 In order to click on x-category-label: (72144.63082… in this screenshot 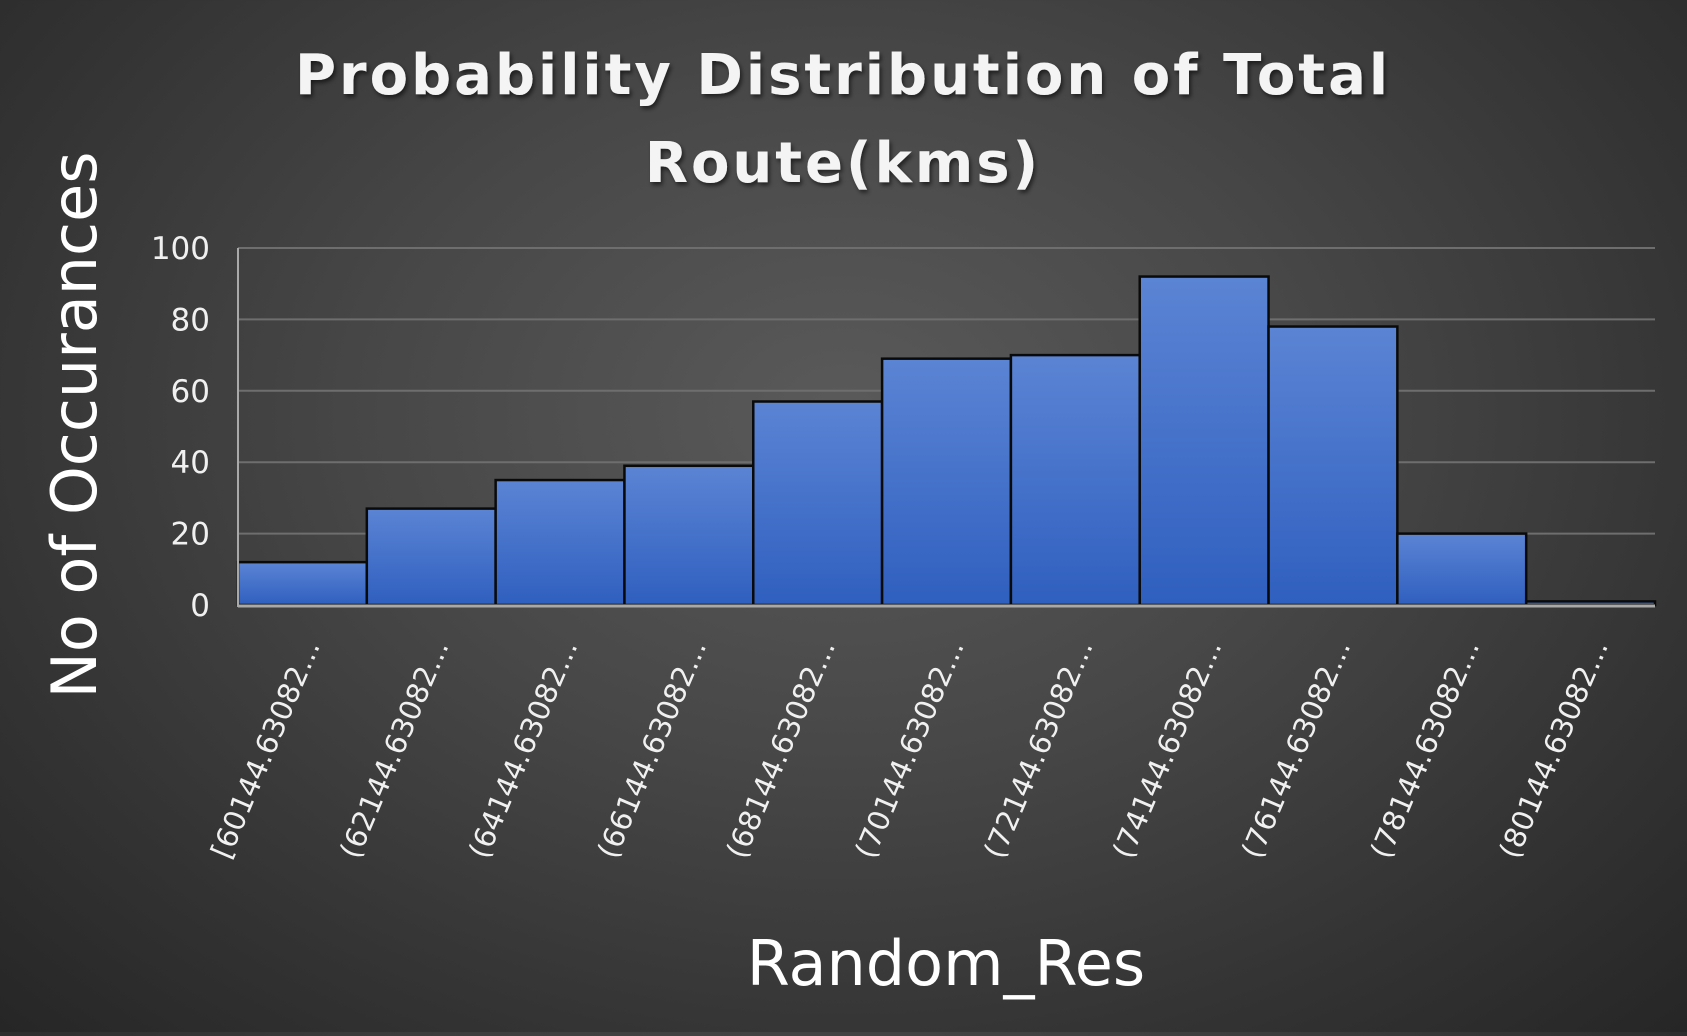, I will do `click(1038, 748)`.